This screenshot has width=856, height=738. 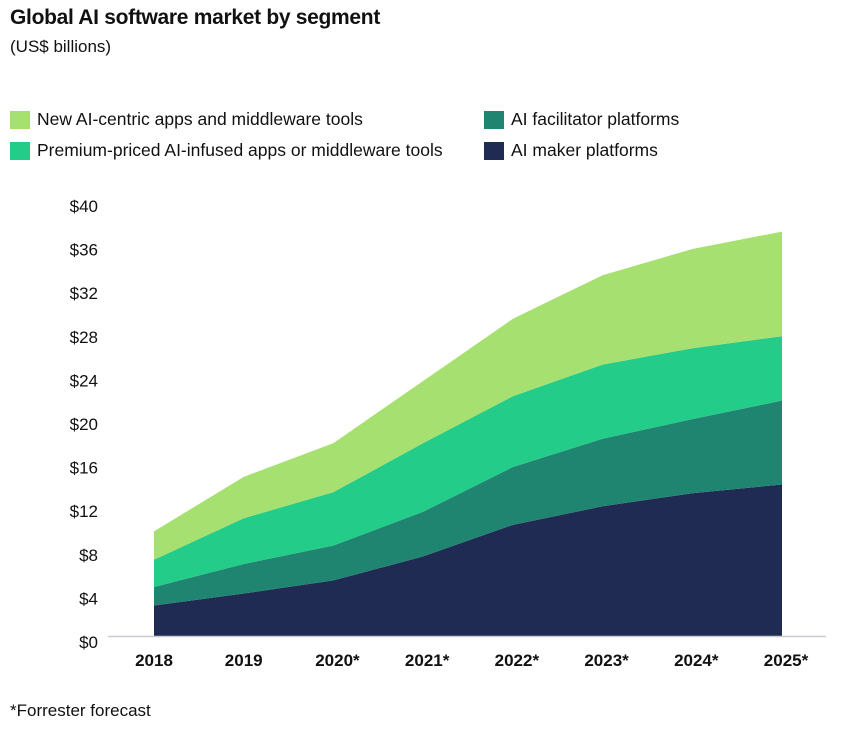 I want to click on x-tick-label: 2024*, so click(x=696, y=660).